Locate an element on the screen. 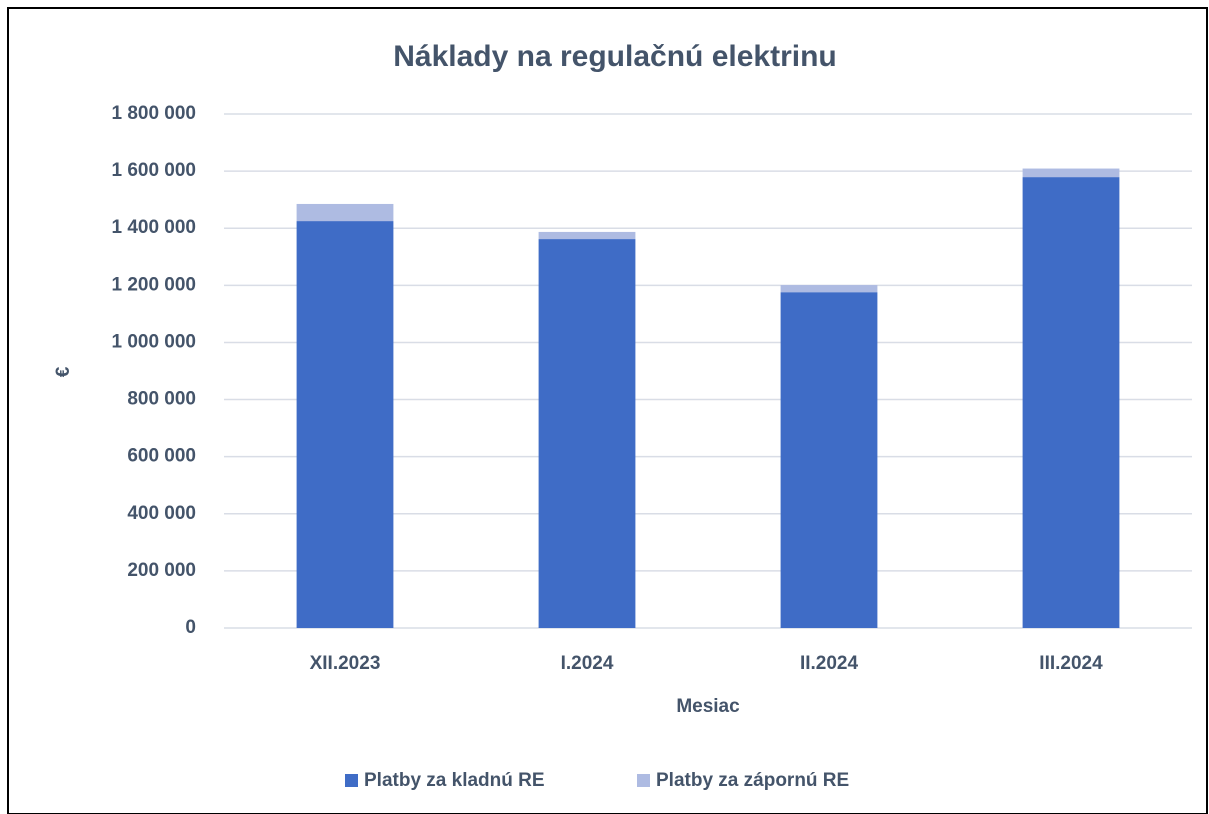  x-tick-label: XII.2023 is located at coordinates (345, 663).